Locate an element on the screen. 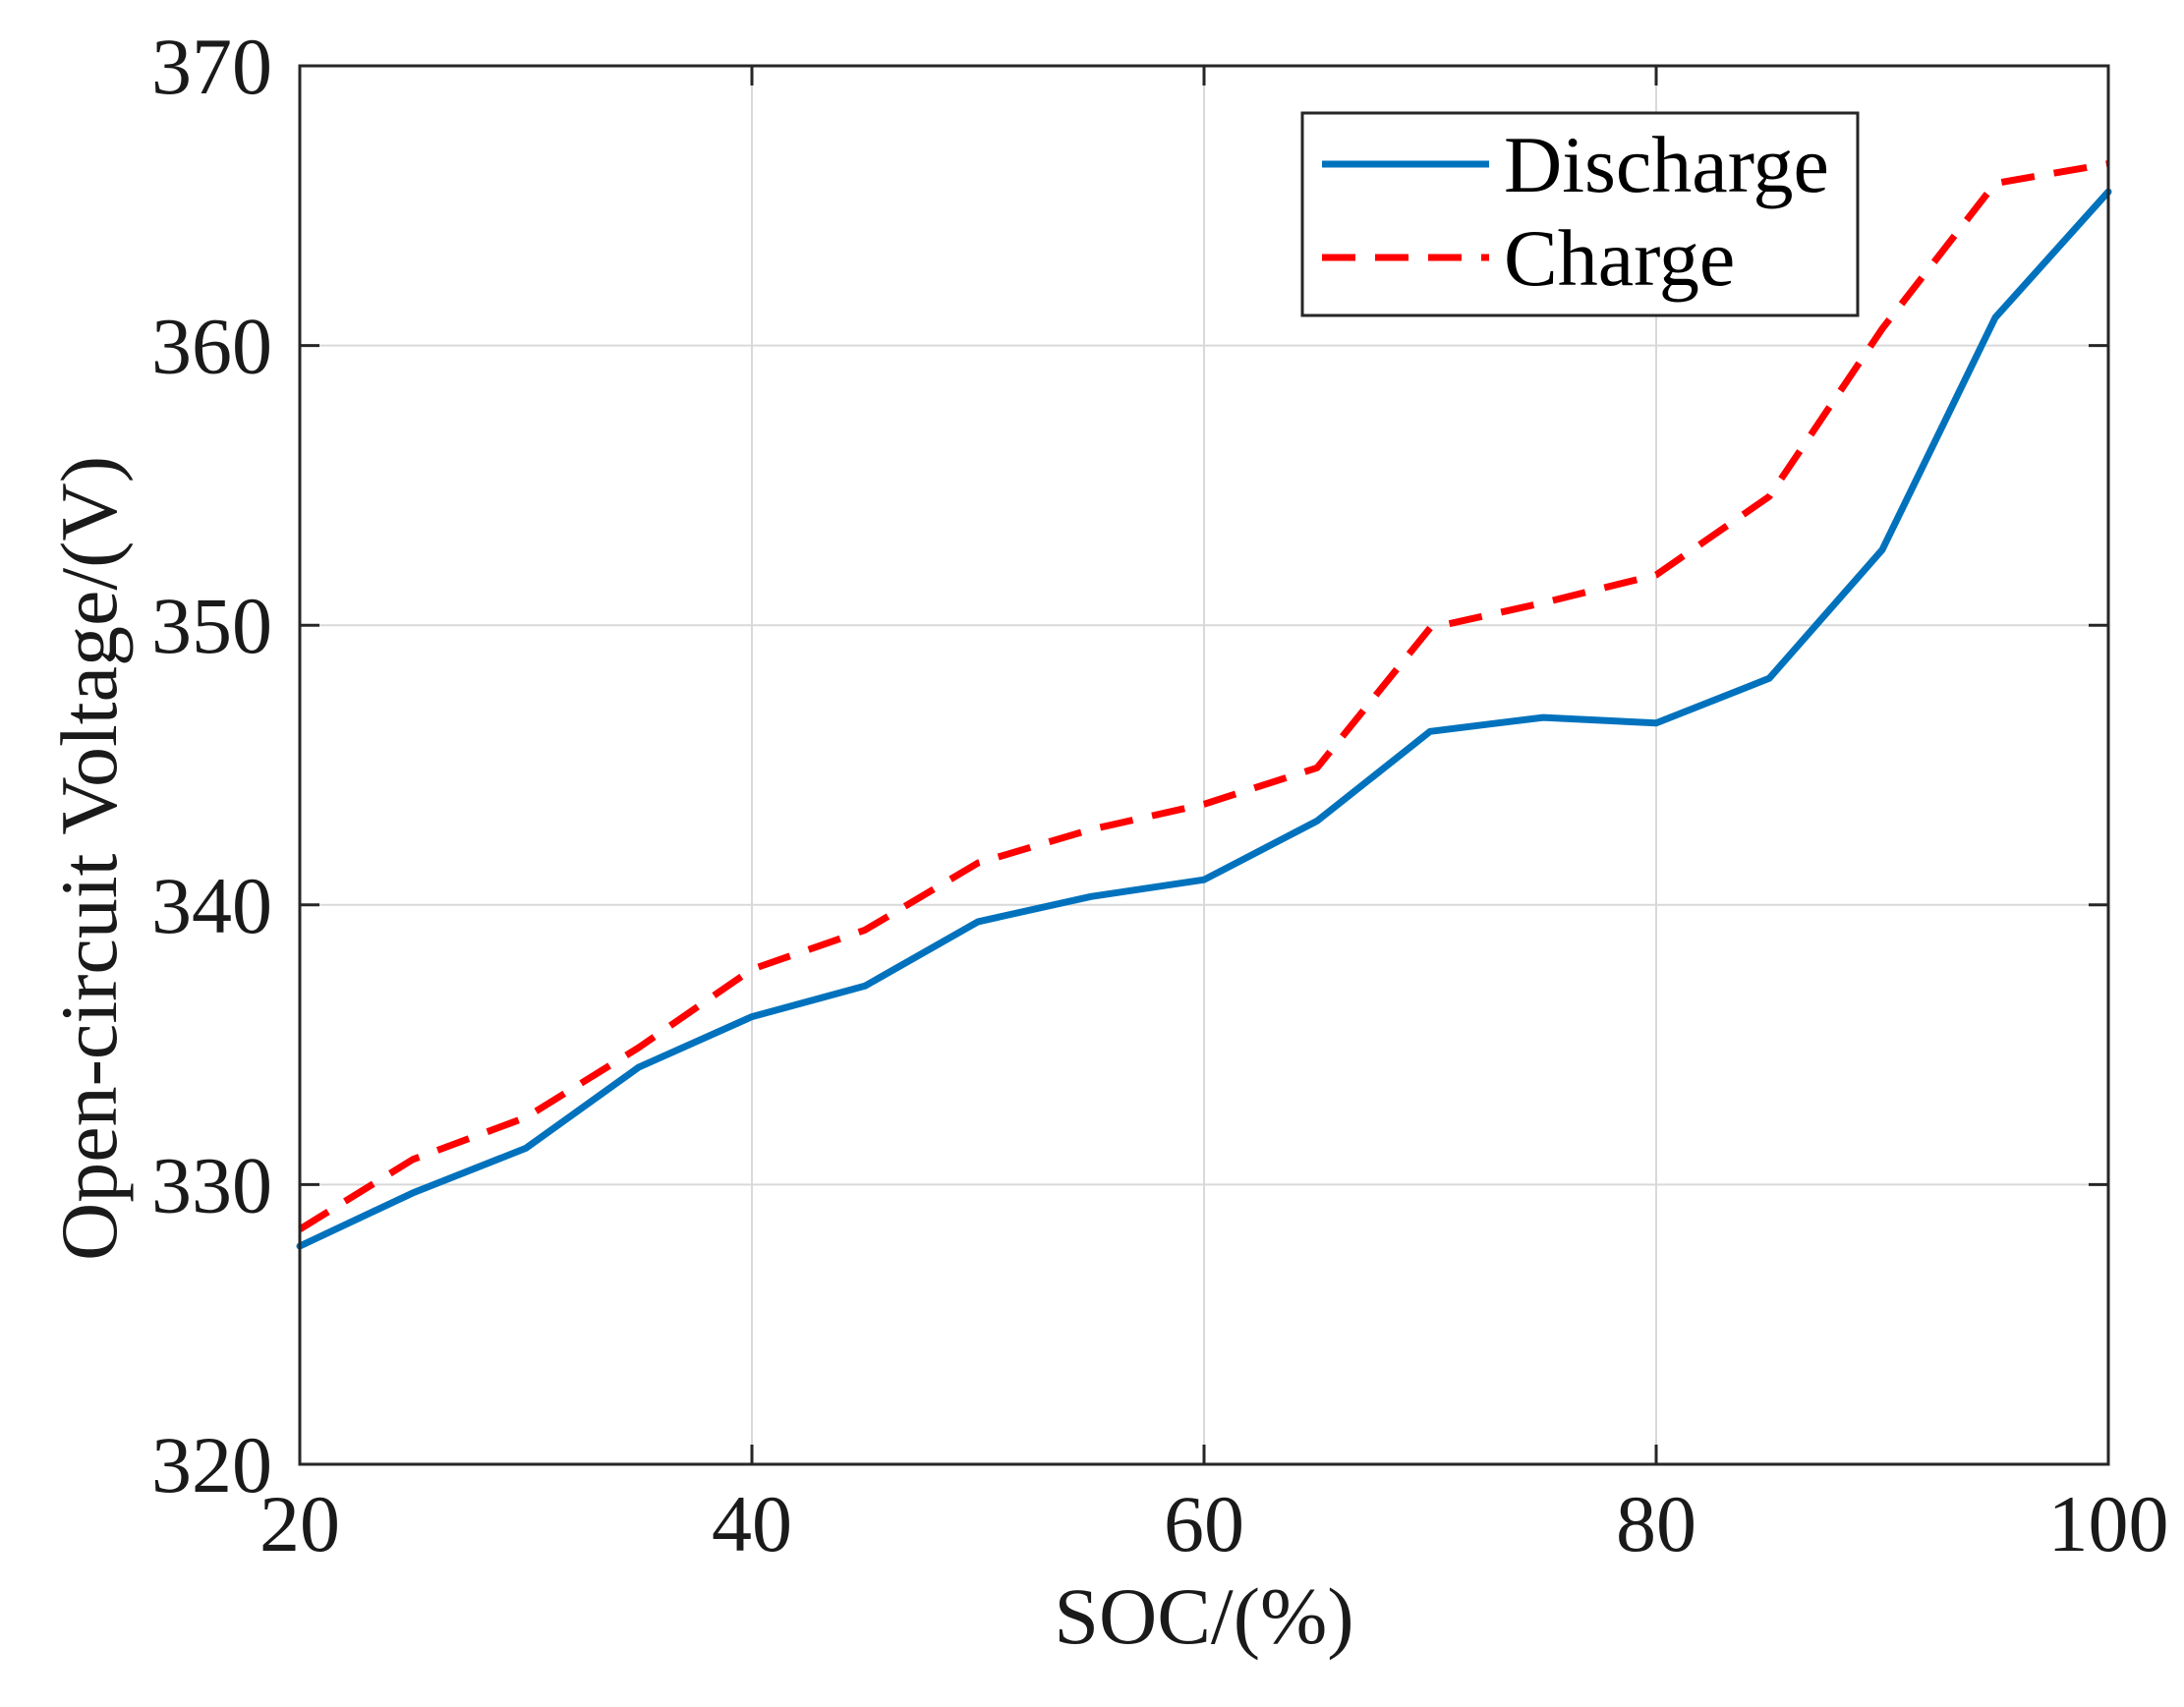  x-tick-label: 100 is located at coordinates (2108, 1523).